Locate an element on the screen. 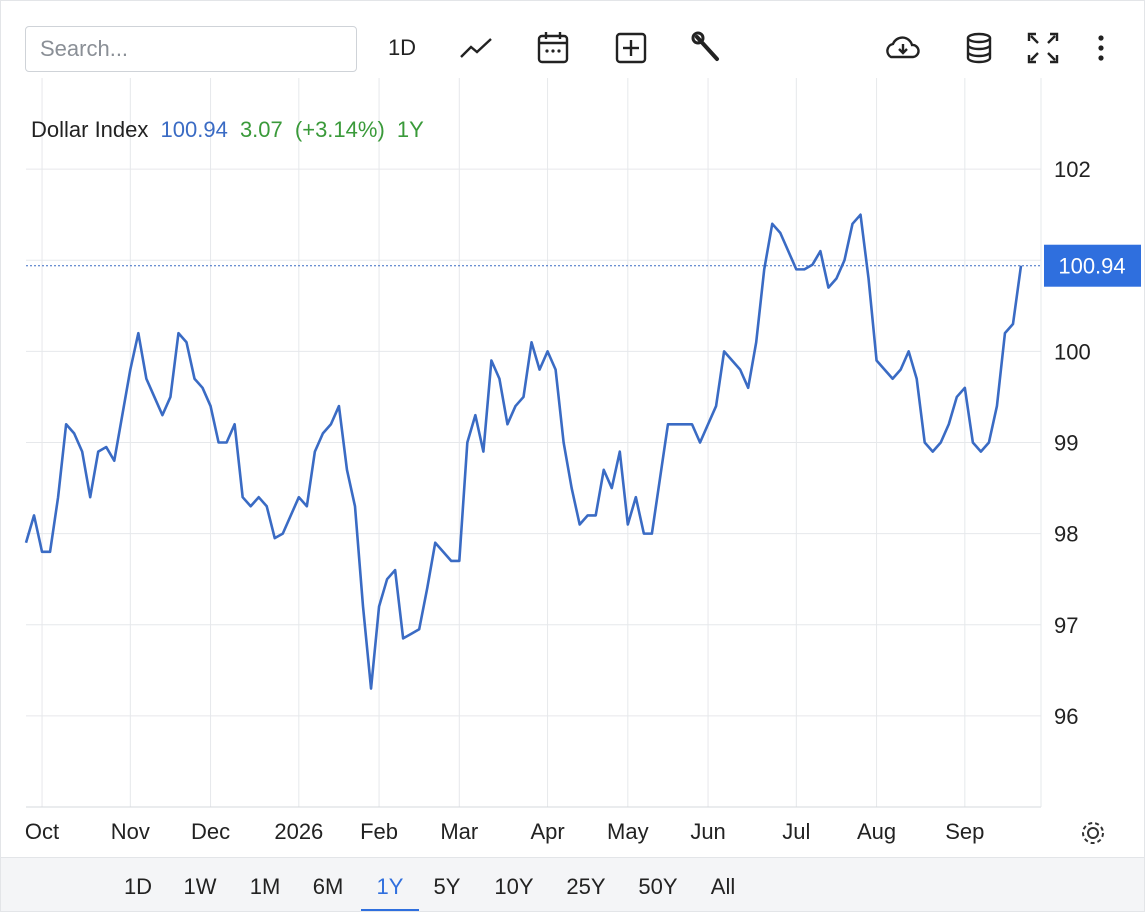 This screenshot has height=912, width=1145. last-price-label: 100.94 is located at coordinates (1091, 266).